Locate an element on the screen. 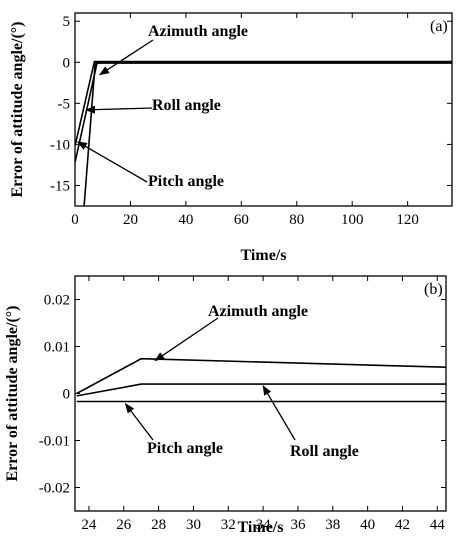 This screenshot has height=541, width=462. series-line-azimuth-angle is located at coordinates (261, 376).